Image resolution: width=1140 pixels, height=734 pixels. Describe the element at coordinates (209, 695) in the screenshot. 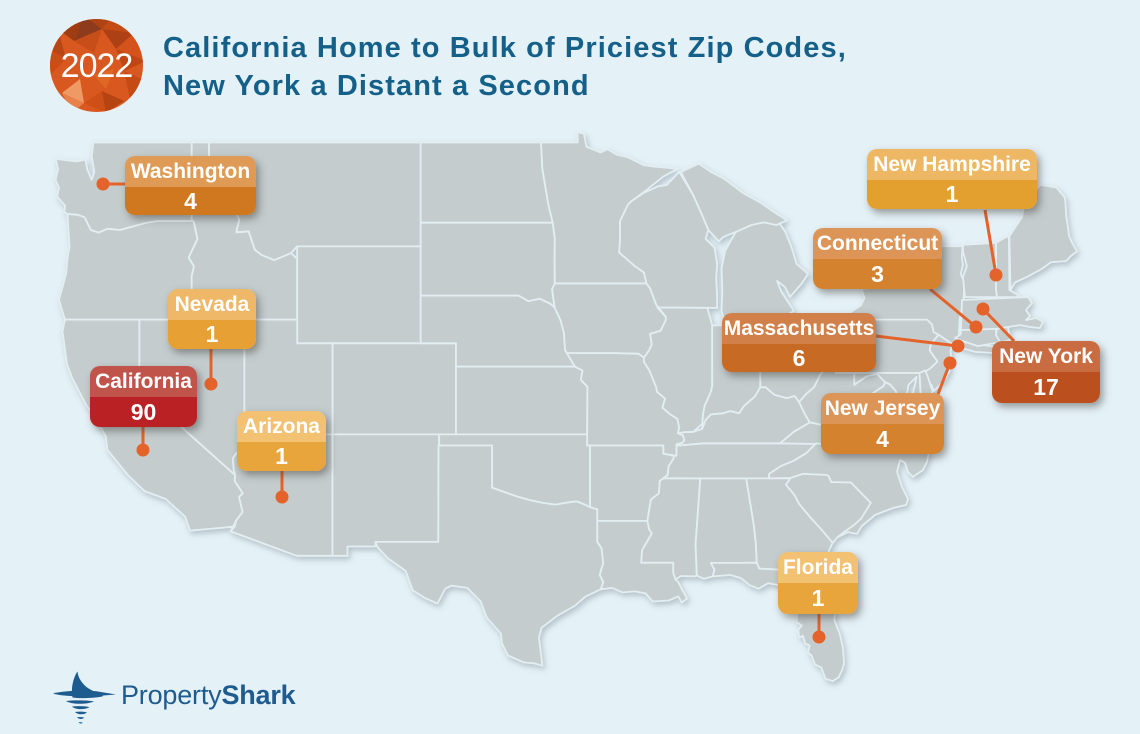

I see `svg-text: PropertyShark` at that location.